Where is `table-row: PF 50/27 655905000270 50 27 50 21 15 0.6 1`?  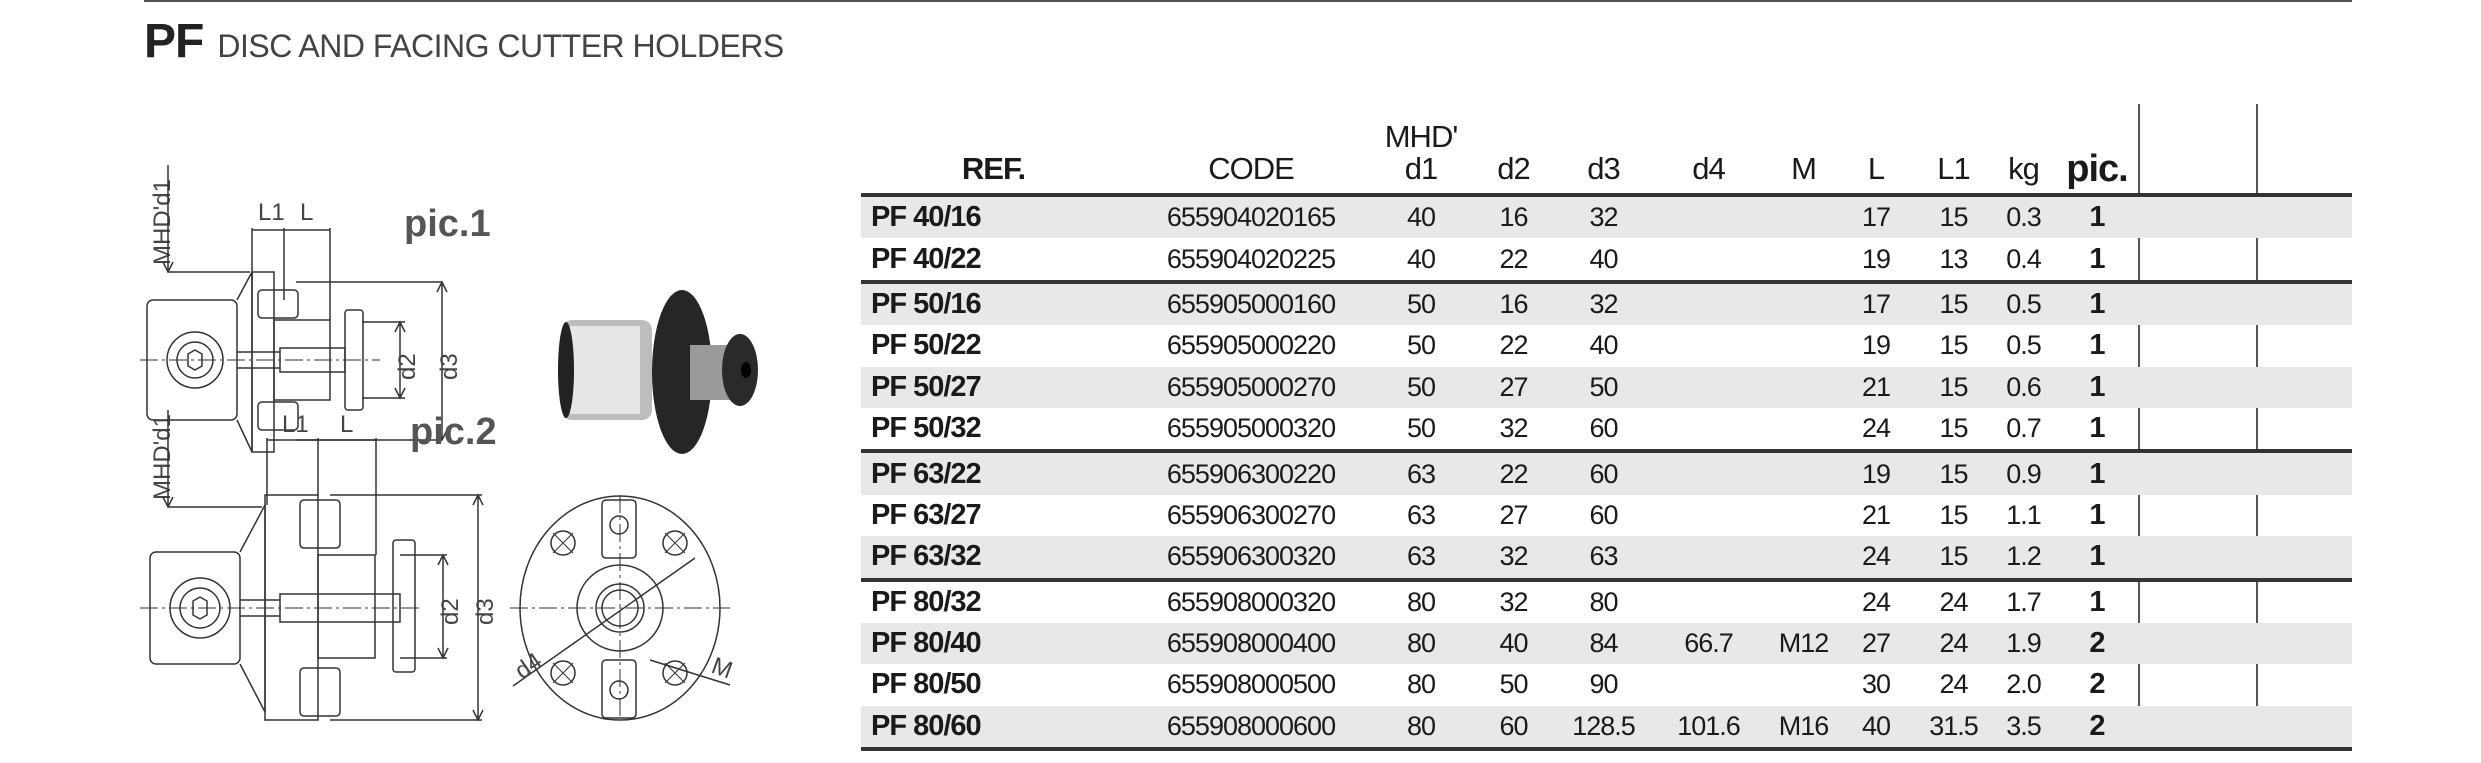
table-row: PF 50/27 655905000270 50 27 50 21 15 0.6 1 is located at coordinates (1606, 387).